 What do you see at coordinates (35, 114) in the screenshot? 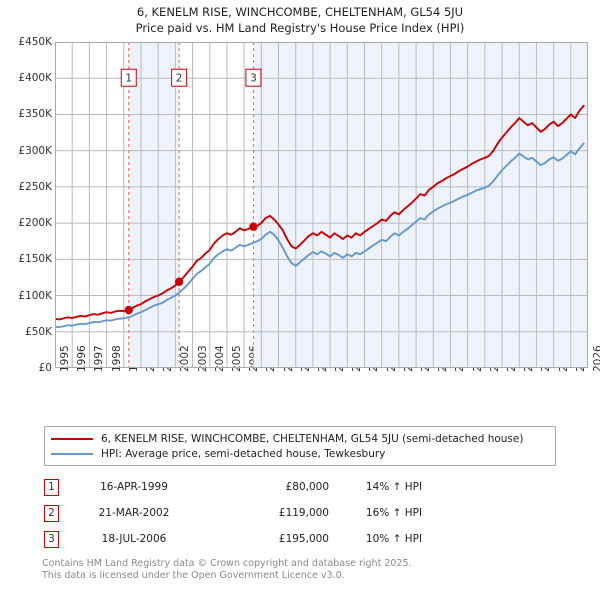
I see `y-axis-tick-label: £350K` at bounding box center [35, 114].